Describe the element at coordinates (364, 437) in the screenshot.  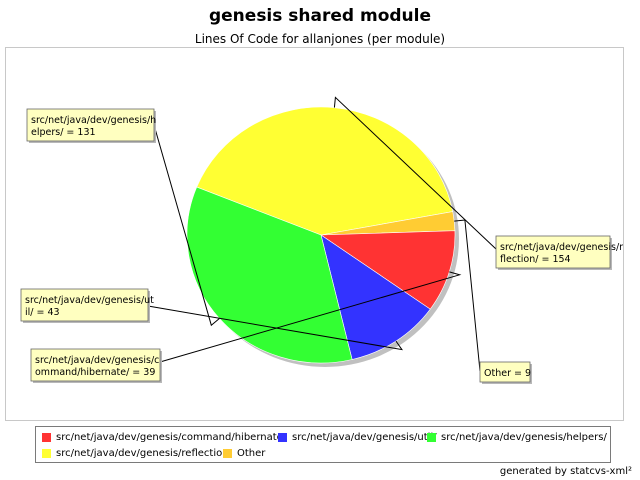
I see `legend-label: src/net/java/dev/genesis/util/` at that location.